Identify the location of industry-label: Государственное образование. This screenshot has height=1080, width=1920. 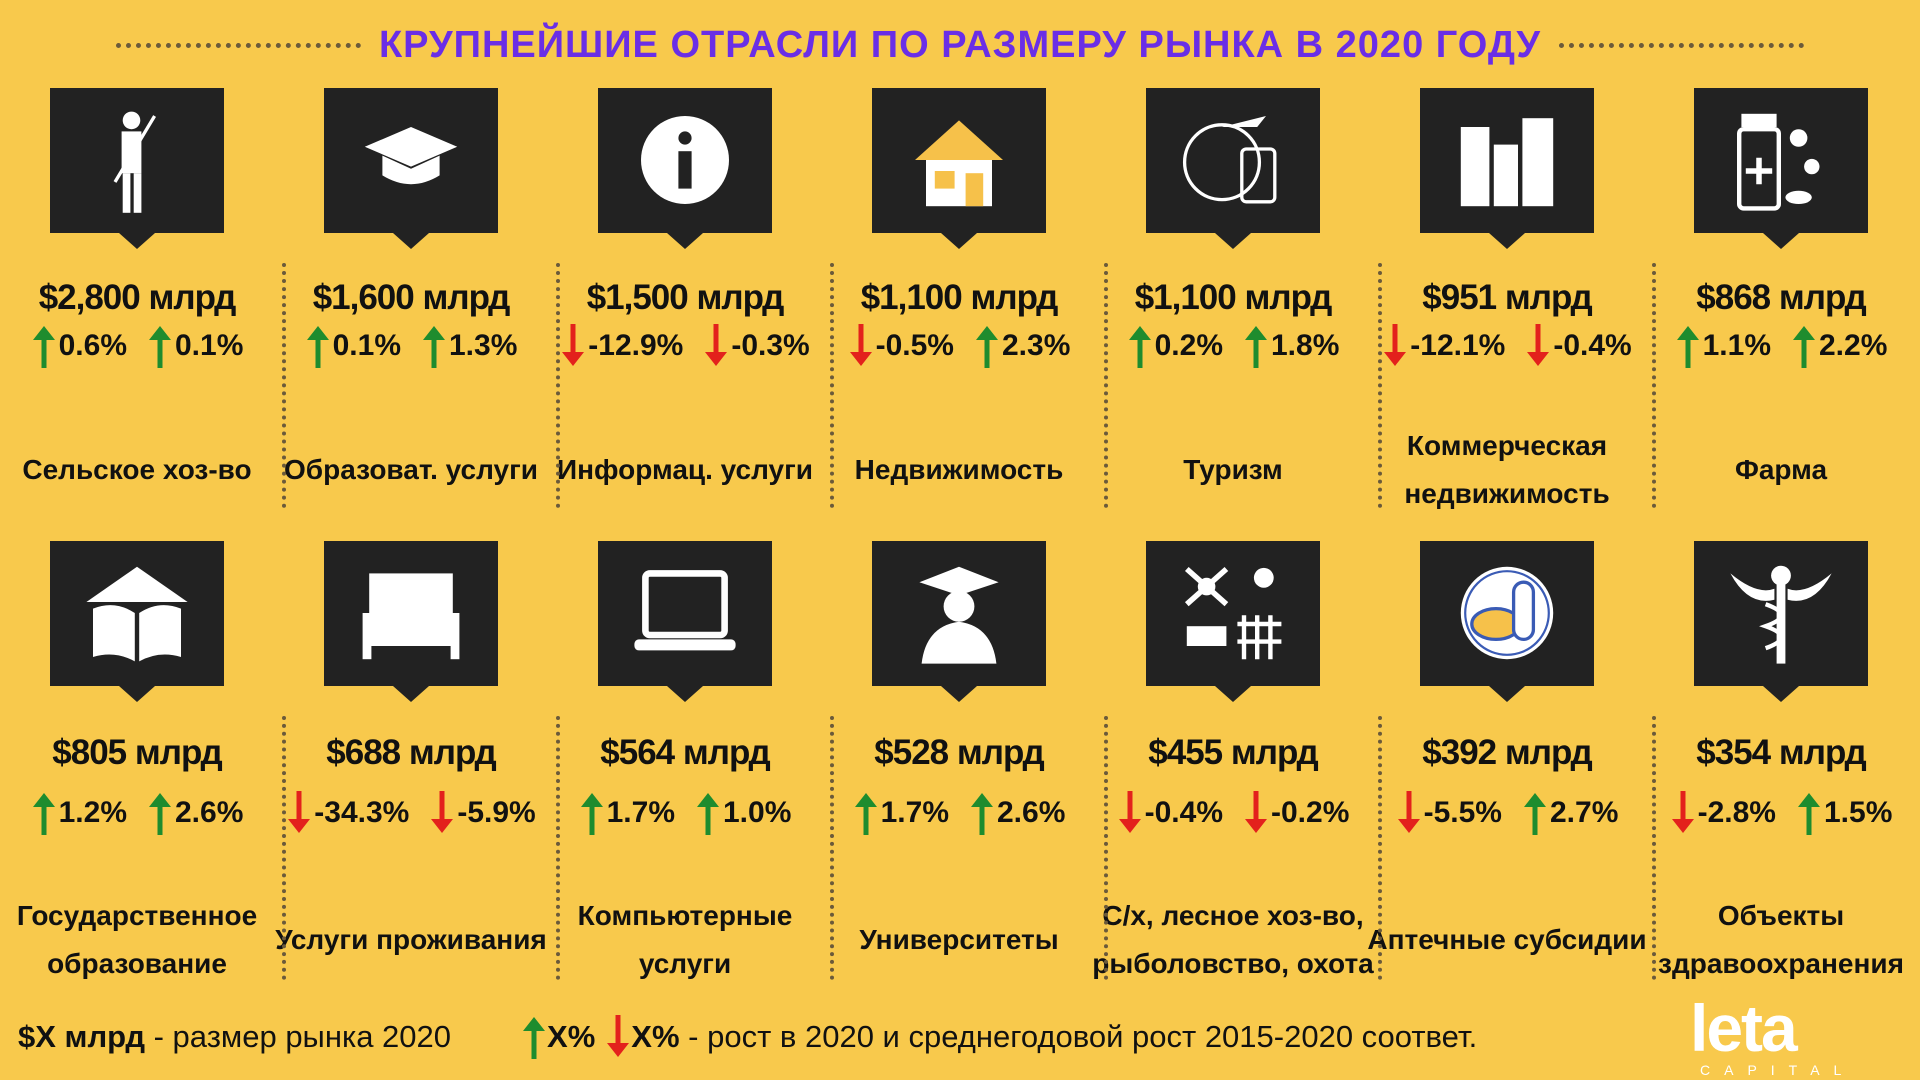
(137, 939).